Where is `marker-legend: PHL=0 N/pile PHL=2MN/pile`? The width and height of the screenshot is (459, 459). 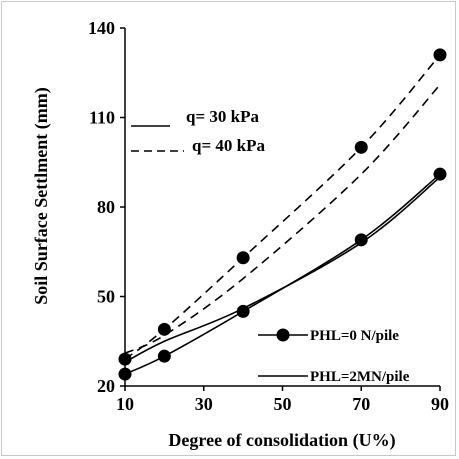 marker-legend: PHL=0 N/pile PHL=2MN/pile is located at coordinates (334, 356).